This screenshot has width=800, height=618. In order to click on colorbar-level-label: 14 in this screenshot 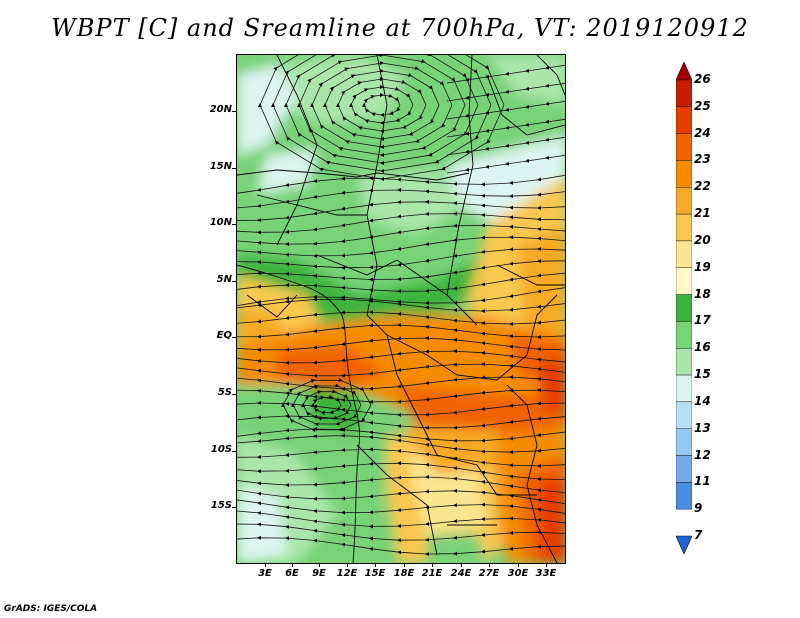, I will do `click(702, 400)`.